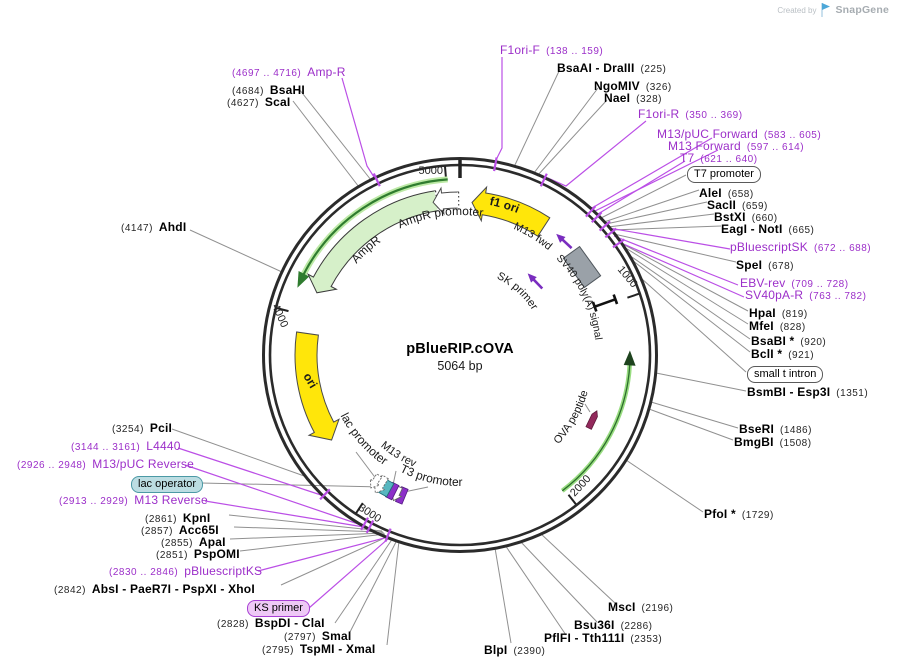  I want to click on site-pcii: (3254) PciI, so click(142, 428).